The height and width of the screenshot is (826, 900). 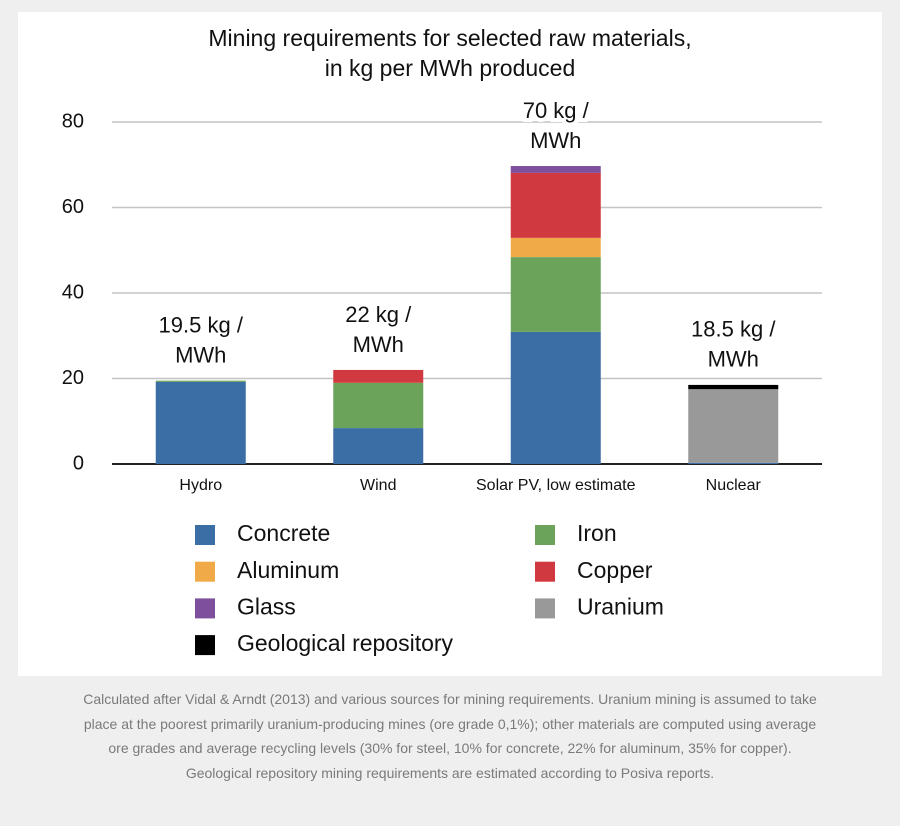 What do you see at coordinates (200, 485) in the screenshot?
I see `x-tick-label: Hydro` at bounding box center [200, 485].